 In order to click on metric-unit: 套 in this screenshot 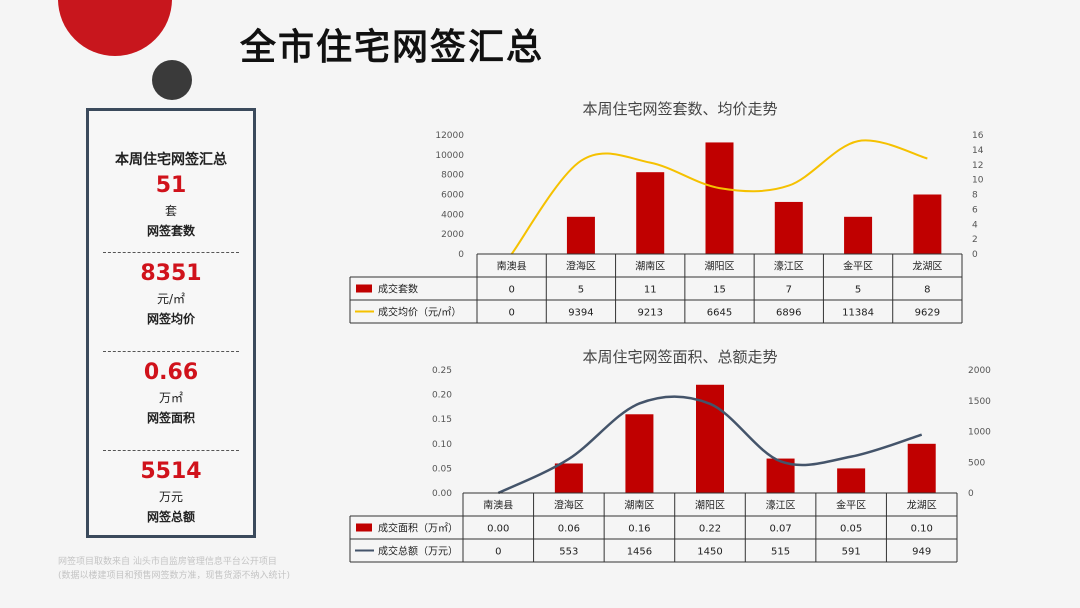, I will do `click(170, 211)`.